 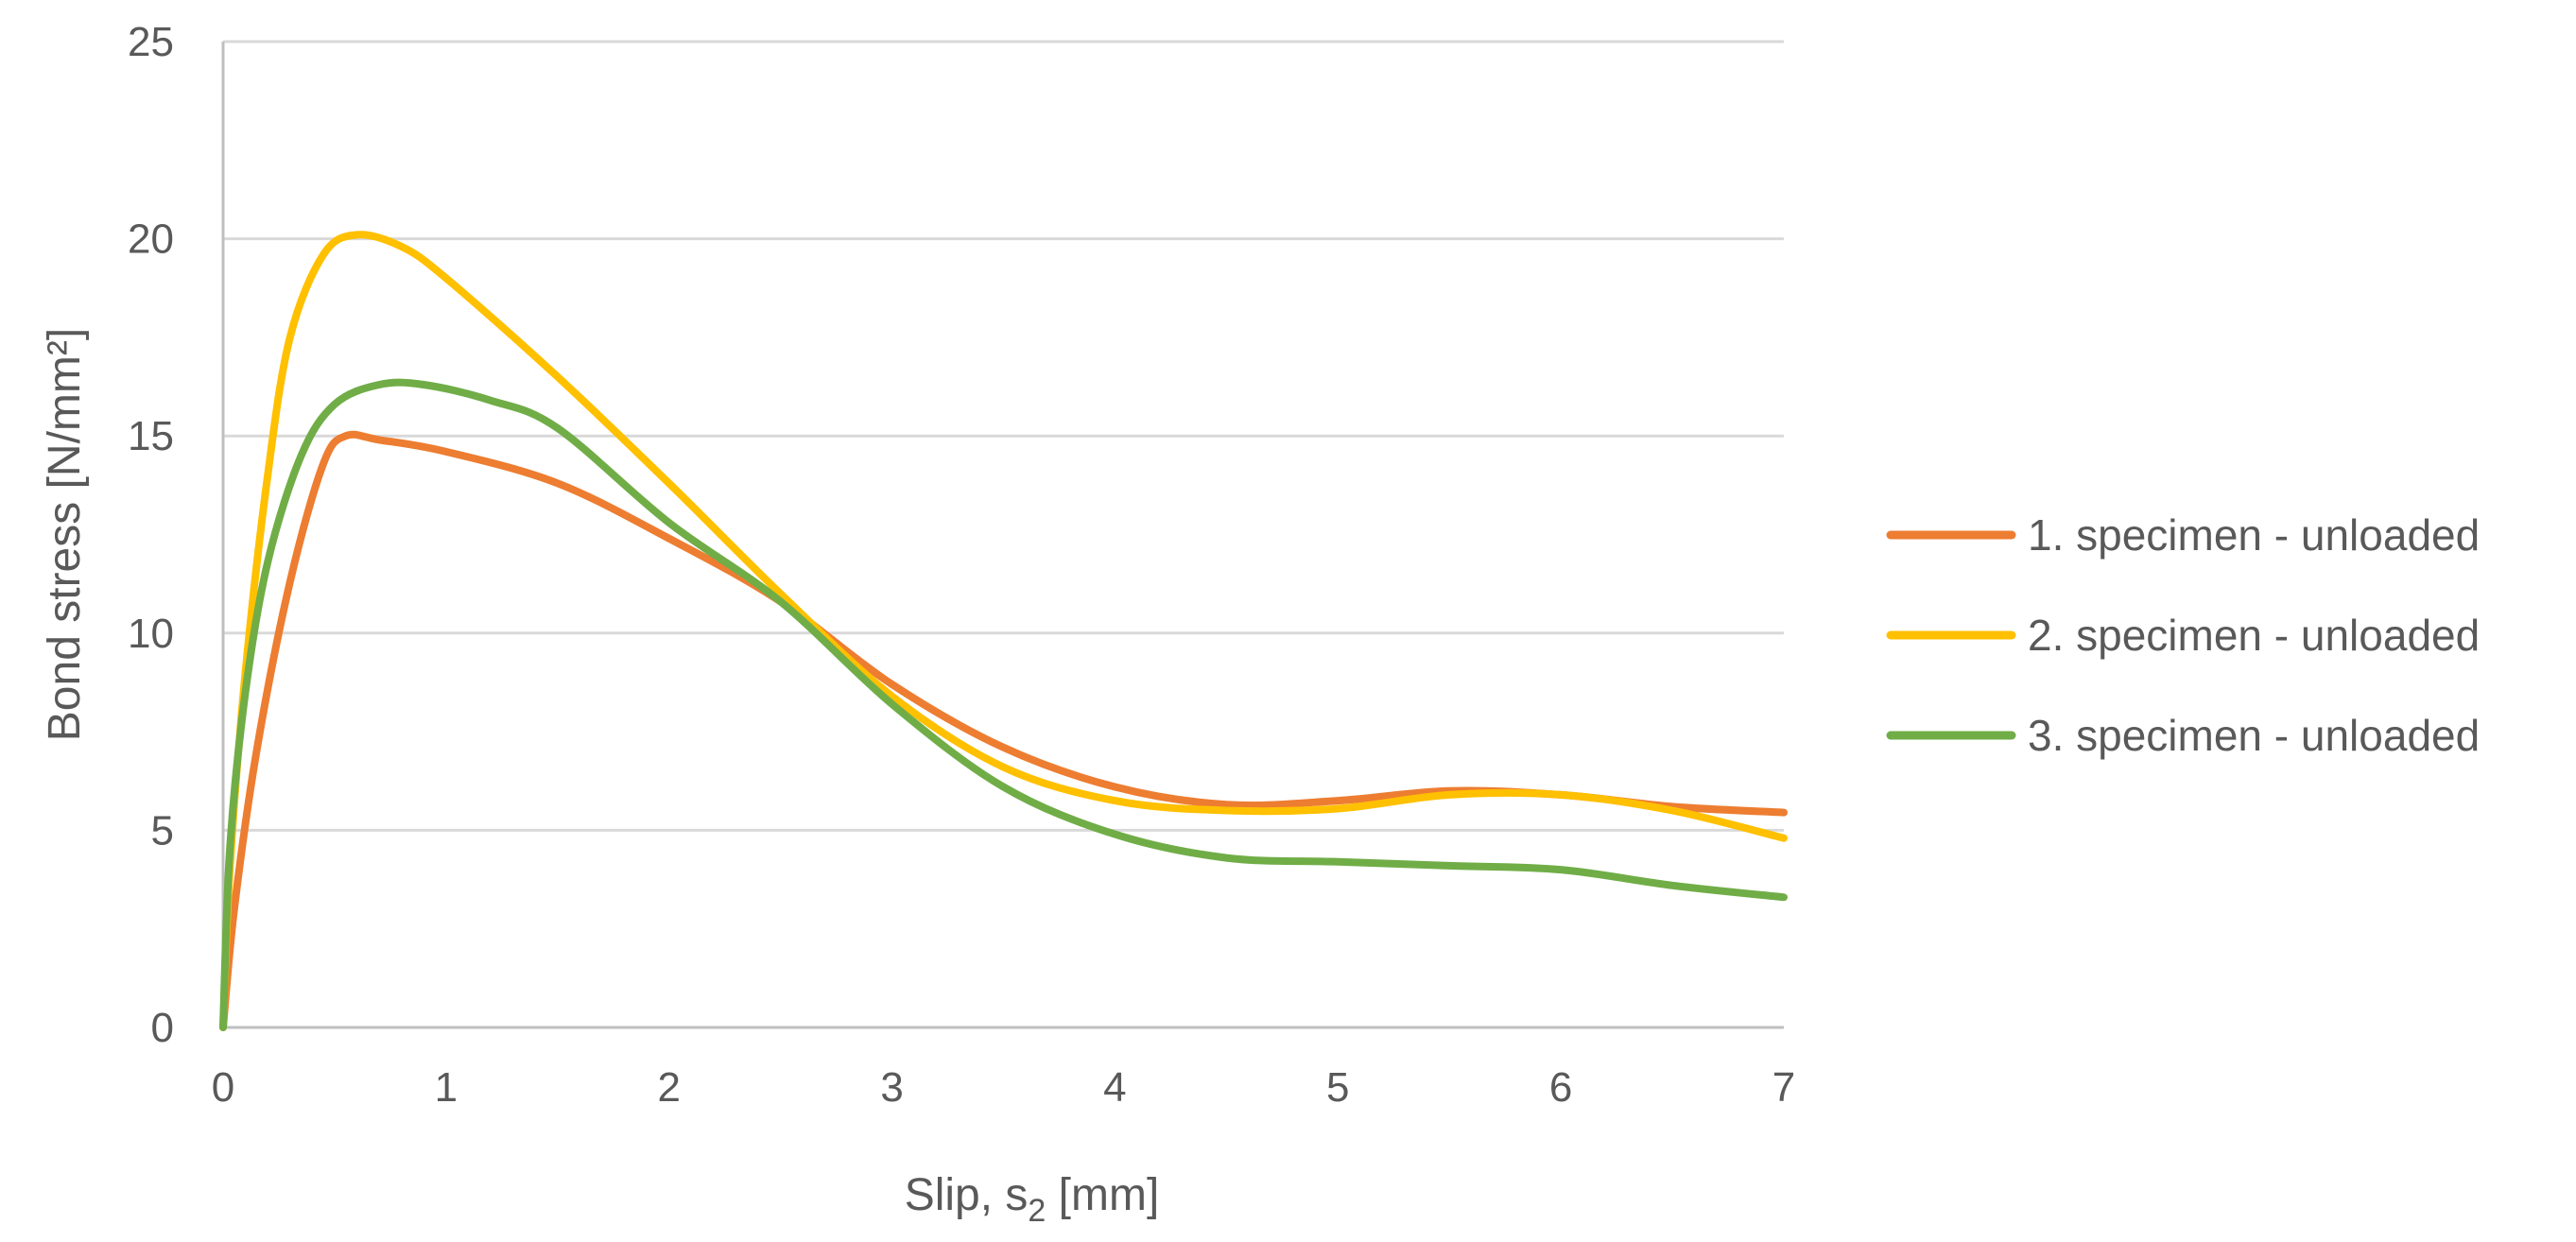 What do you see at coordinates (1102, 1195) in the screenshot?
I see `x-axis-title-unit: [mm]` at bounding box center [1102, 1195].